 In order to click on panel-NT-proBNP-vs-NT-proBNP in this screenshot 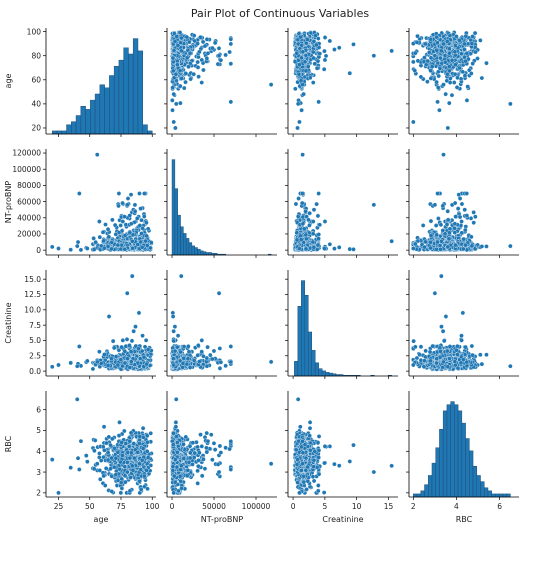, I will do `click(220, 203)`.